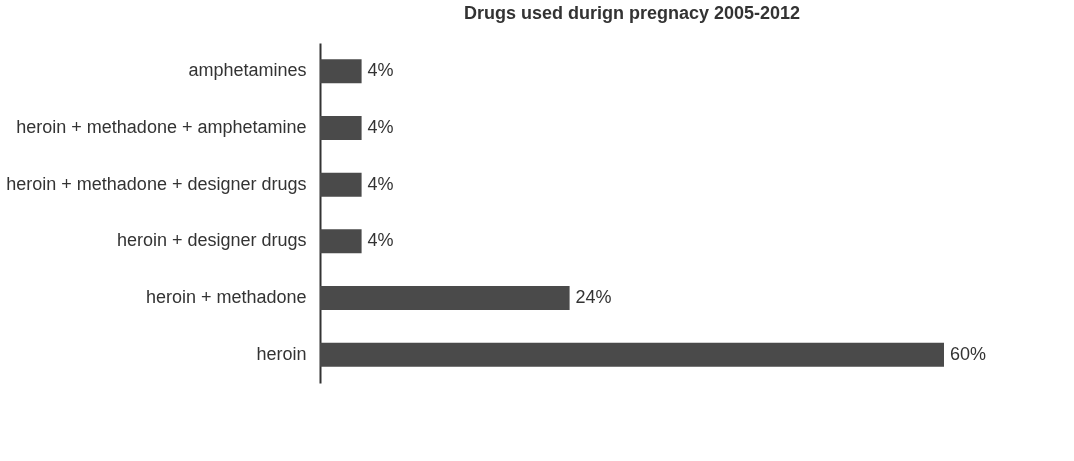  What do you see at coordinates (281, 353) in the screenshot?
I see `y-tick-label: heroin` at bounding box center [281, 353].